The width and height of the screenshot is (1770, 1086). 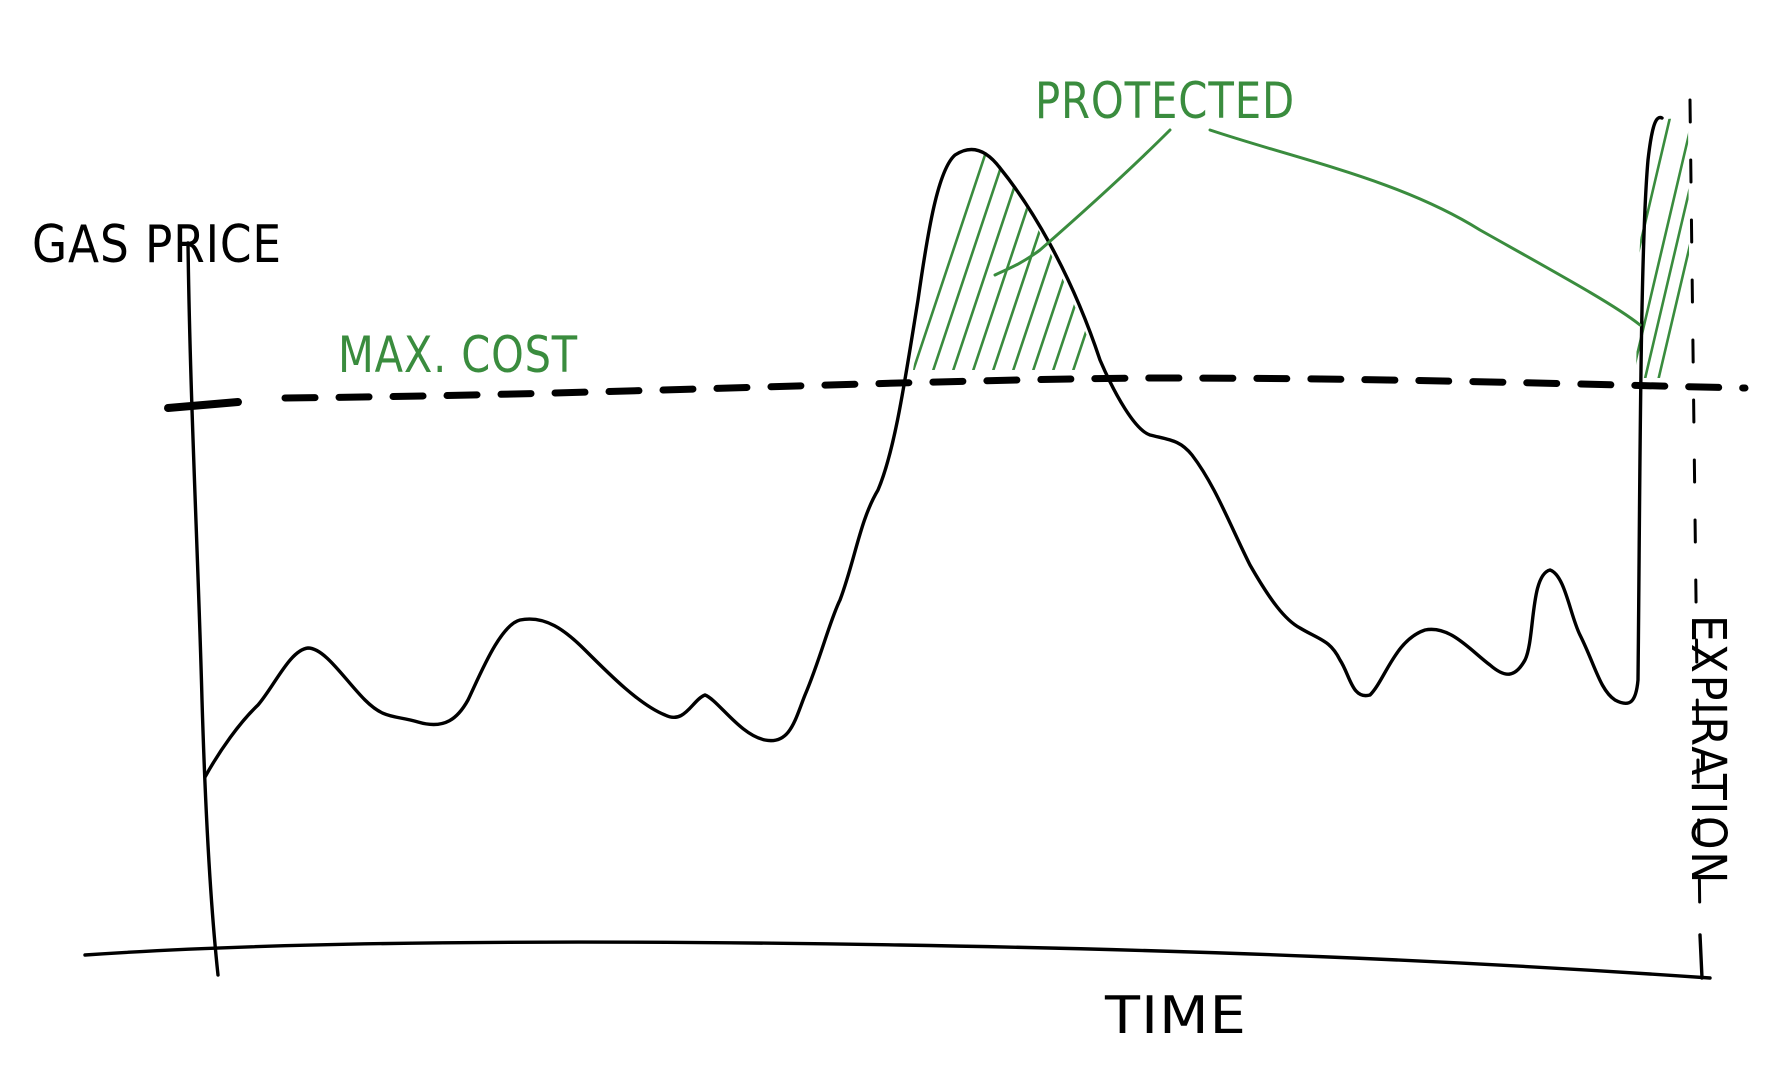 What do you see at coordinates (1015, 388) in the screenshot?
I see `max-cost-line` at bounding box center [1015, 388].